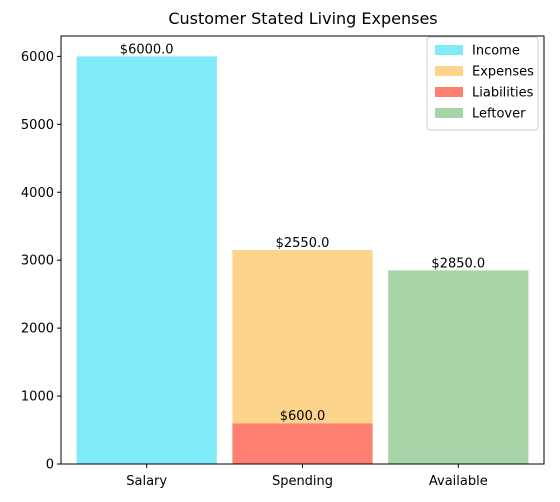 The image size is (560, 502). What do you see at coordinates (50, 465) in the screenshot?
I see `y-tick-label-0: 0` at bounding box center [50, 465].